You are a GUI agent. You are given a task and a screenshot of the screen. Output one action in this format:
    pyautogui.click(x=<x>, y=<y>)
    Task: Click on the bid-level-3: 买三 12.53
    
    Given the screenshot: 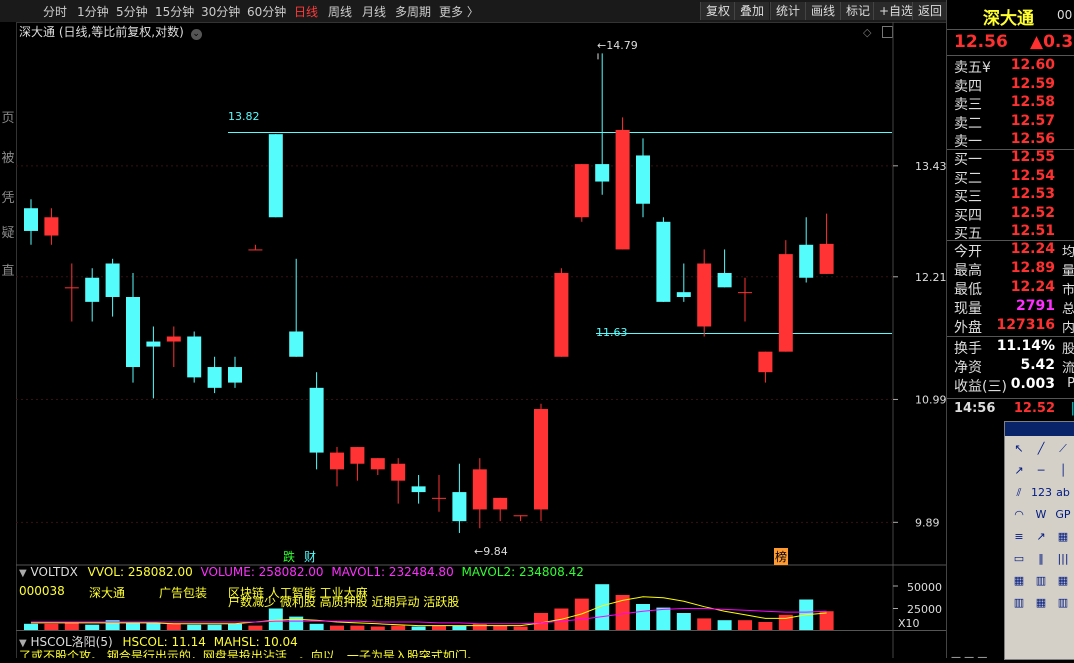 What is the action you would take?
    pyautogui.click(x=1010, y=195)
    